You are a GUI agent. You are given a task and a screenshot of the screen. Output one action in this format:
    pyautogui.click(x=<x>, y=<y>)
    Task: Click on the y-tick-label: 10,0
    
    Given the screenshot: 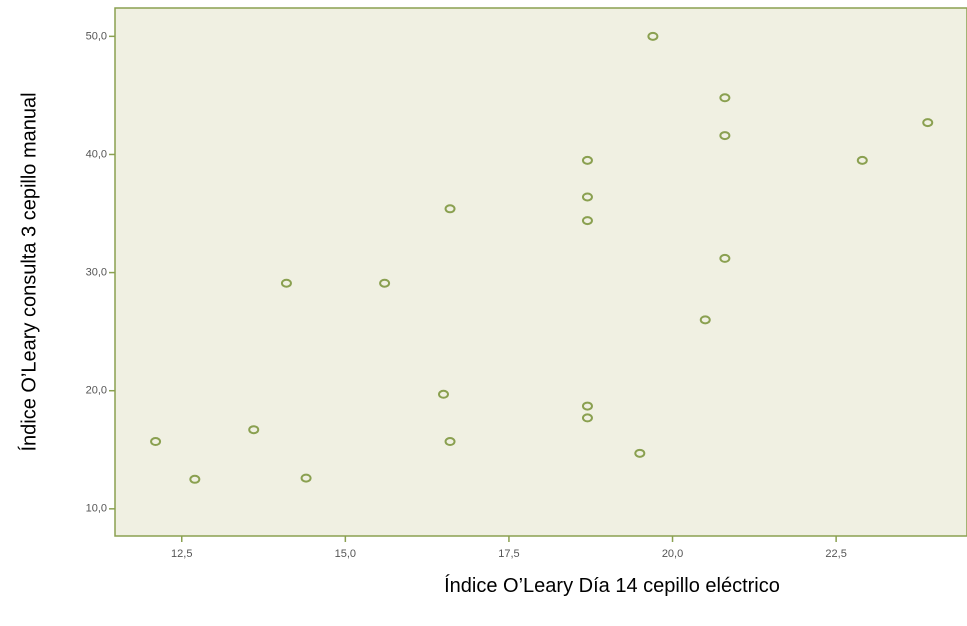 What is the action you would take?
    pyautogui.click(x=96, y=509)
    